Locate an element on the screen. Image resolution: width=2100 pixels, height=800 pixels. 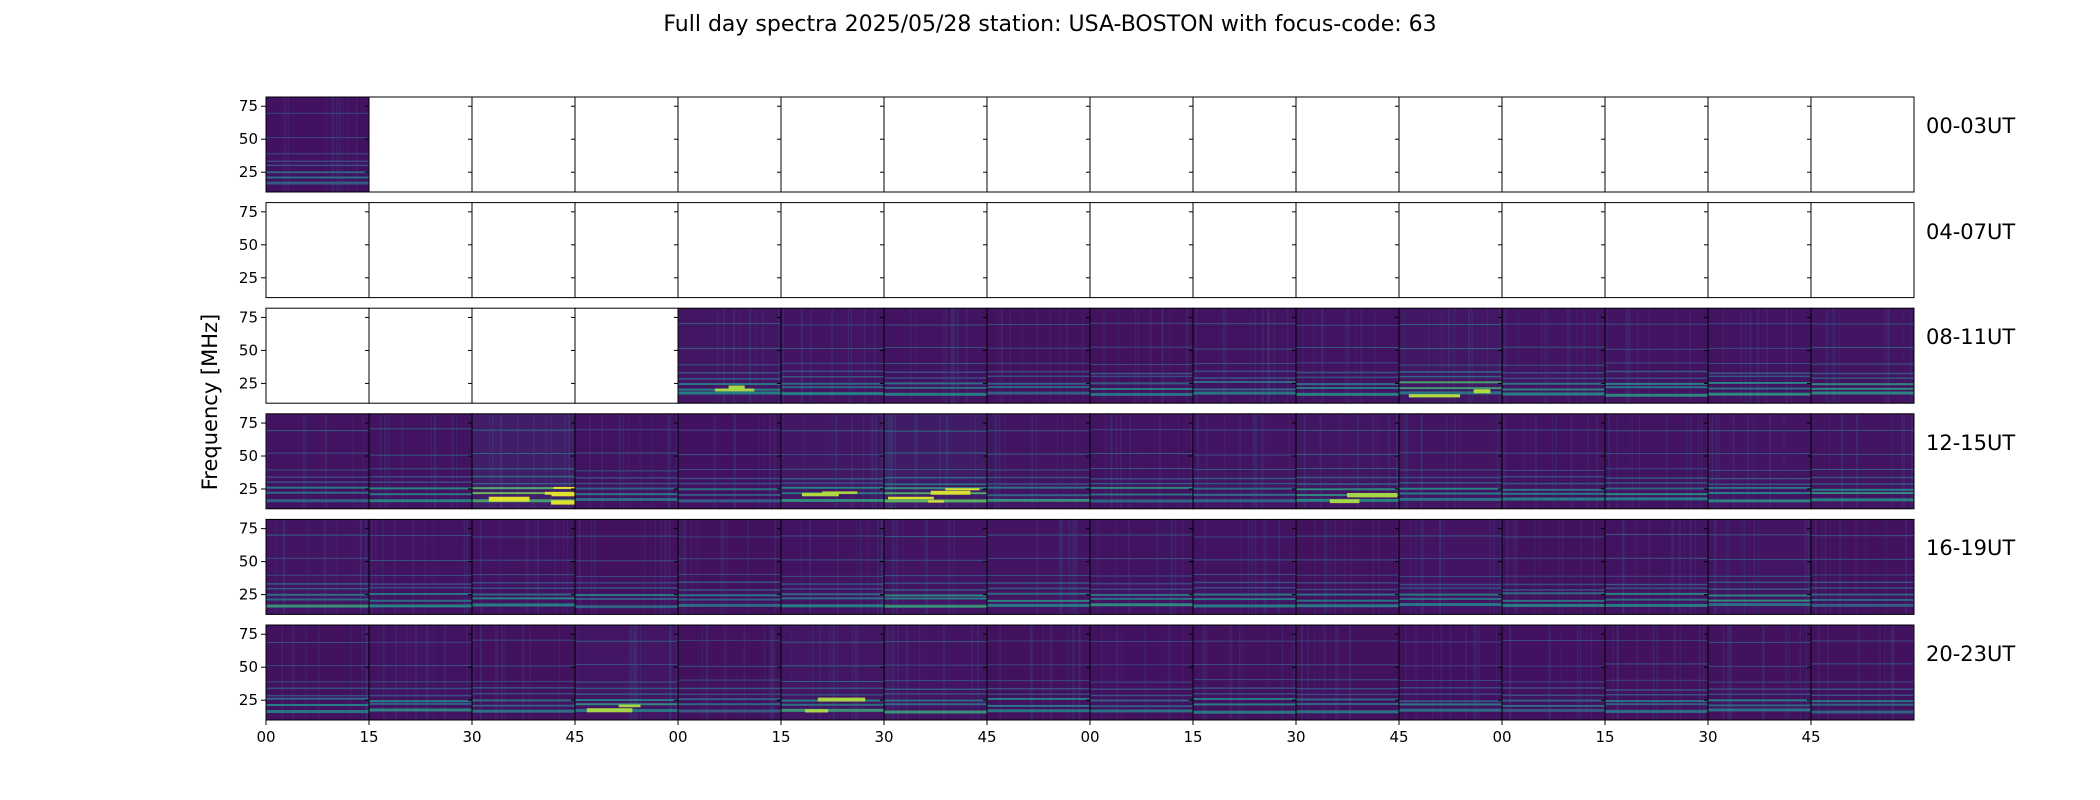
y-tick-label: 25 is located at coordinates (248, 489).